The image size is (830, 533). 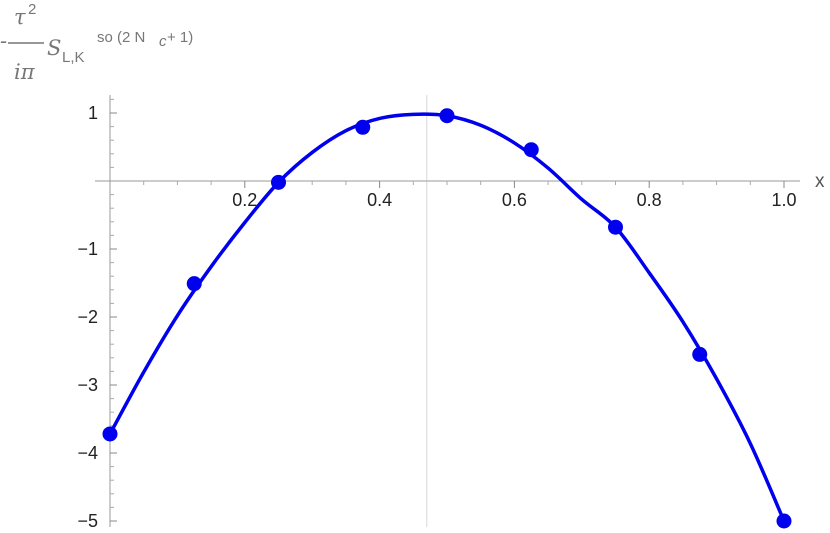 What do you see at coordinates (244, 200) in the screenshot?
I see `x-tick-label: 0.2` at bounding box center [244, 200].